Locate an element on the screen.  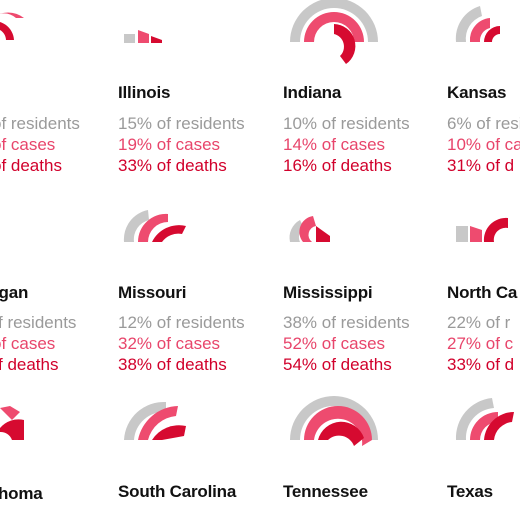
state-name: Missouri is located at coordinates (152, 292).